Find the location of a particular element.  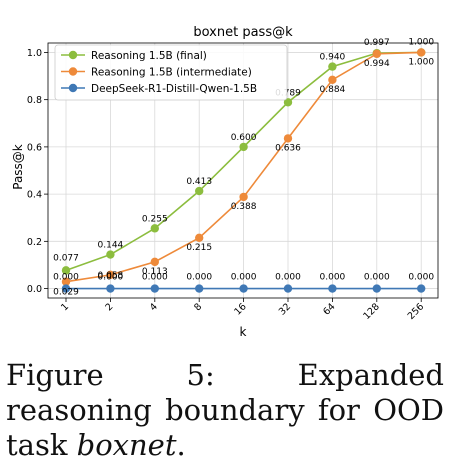

x-tick-label: 8 is located at coordinates (198, 307).